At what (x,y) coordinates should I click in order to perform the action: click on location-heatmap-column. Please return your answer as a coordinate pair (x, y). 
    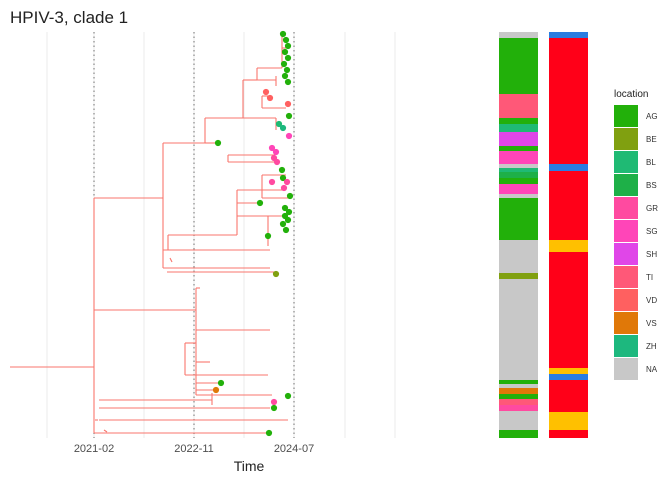
    Looking at the image, I should click on (518, 235).